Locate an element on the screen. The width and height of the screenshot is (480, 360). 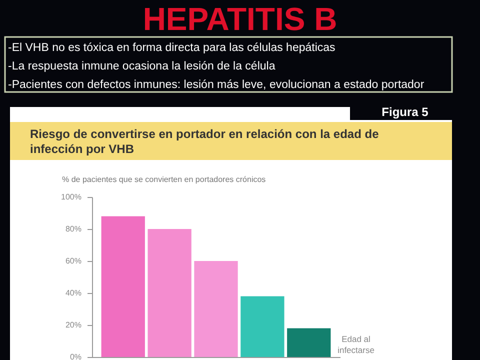
y-tick-label: 40% is located at coordinates (73, 293).